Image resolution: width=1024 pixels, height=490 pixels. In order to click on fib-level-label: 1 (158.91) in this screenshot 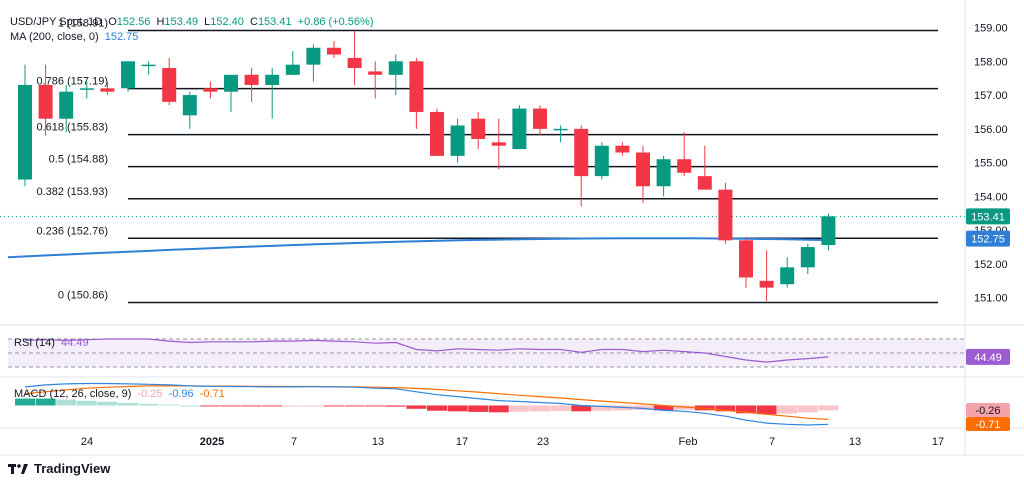, I will do `click(83, 24)`.